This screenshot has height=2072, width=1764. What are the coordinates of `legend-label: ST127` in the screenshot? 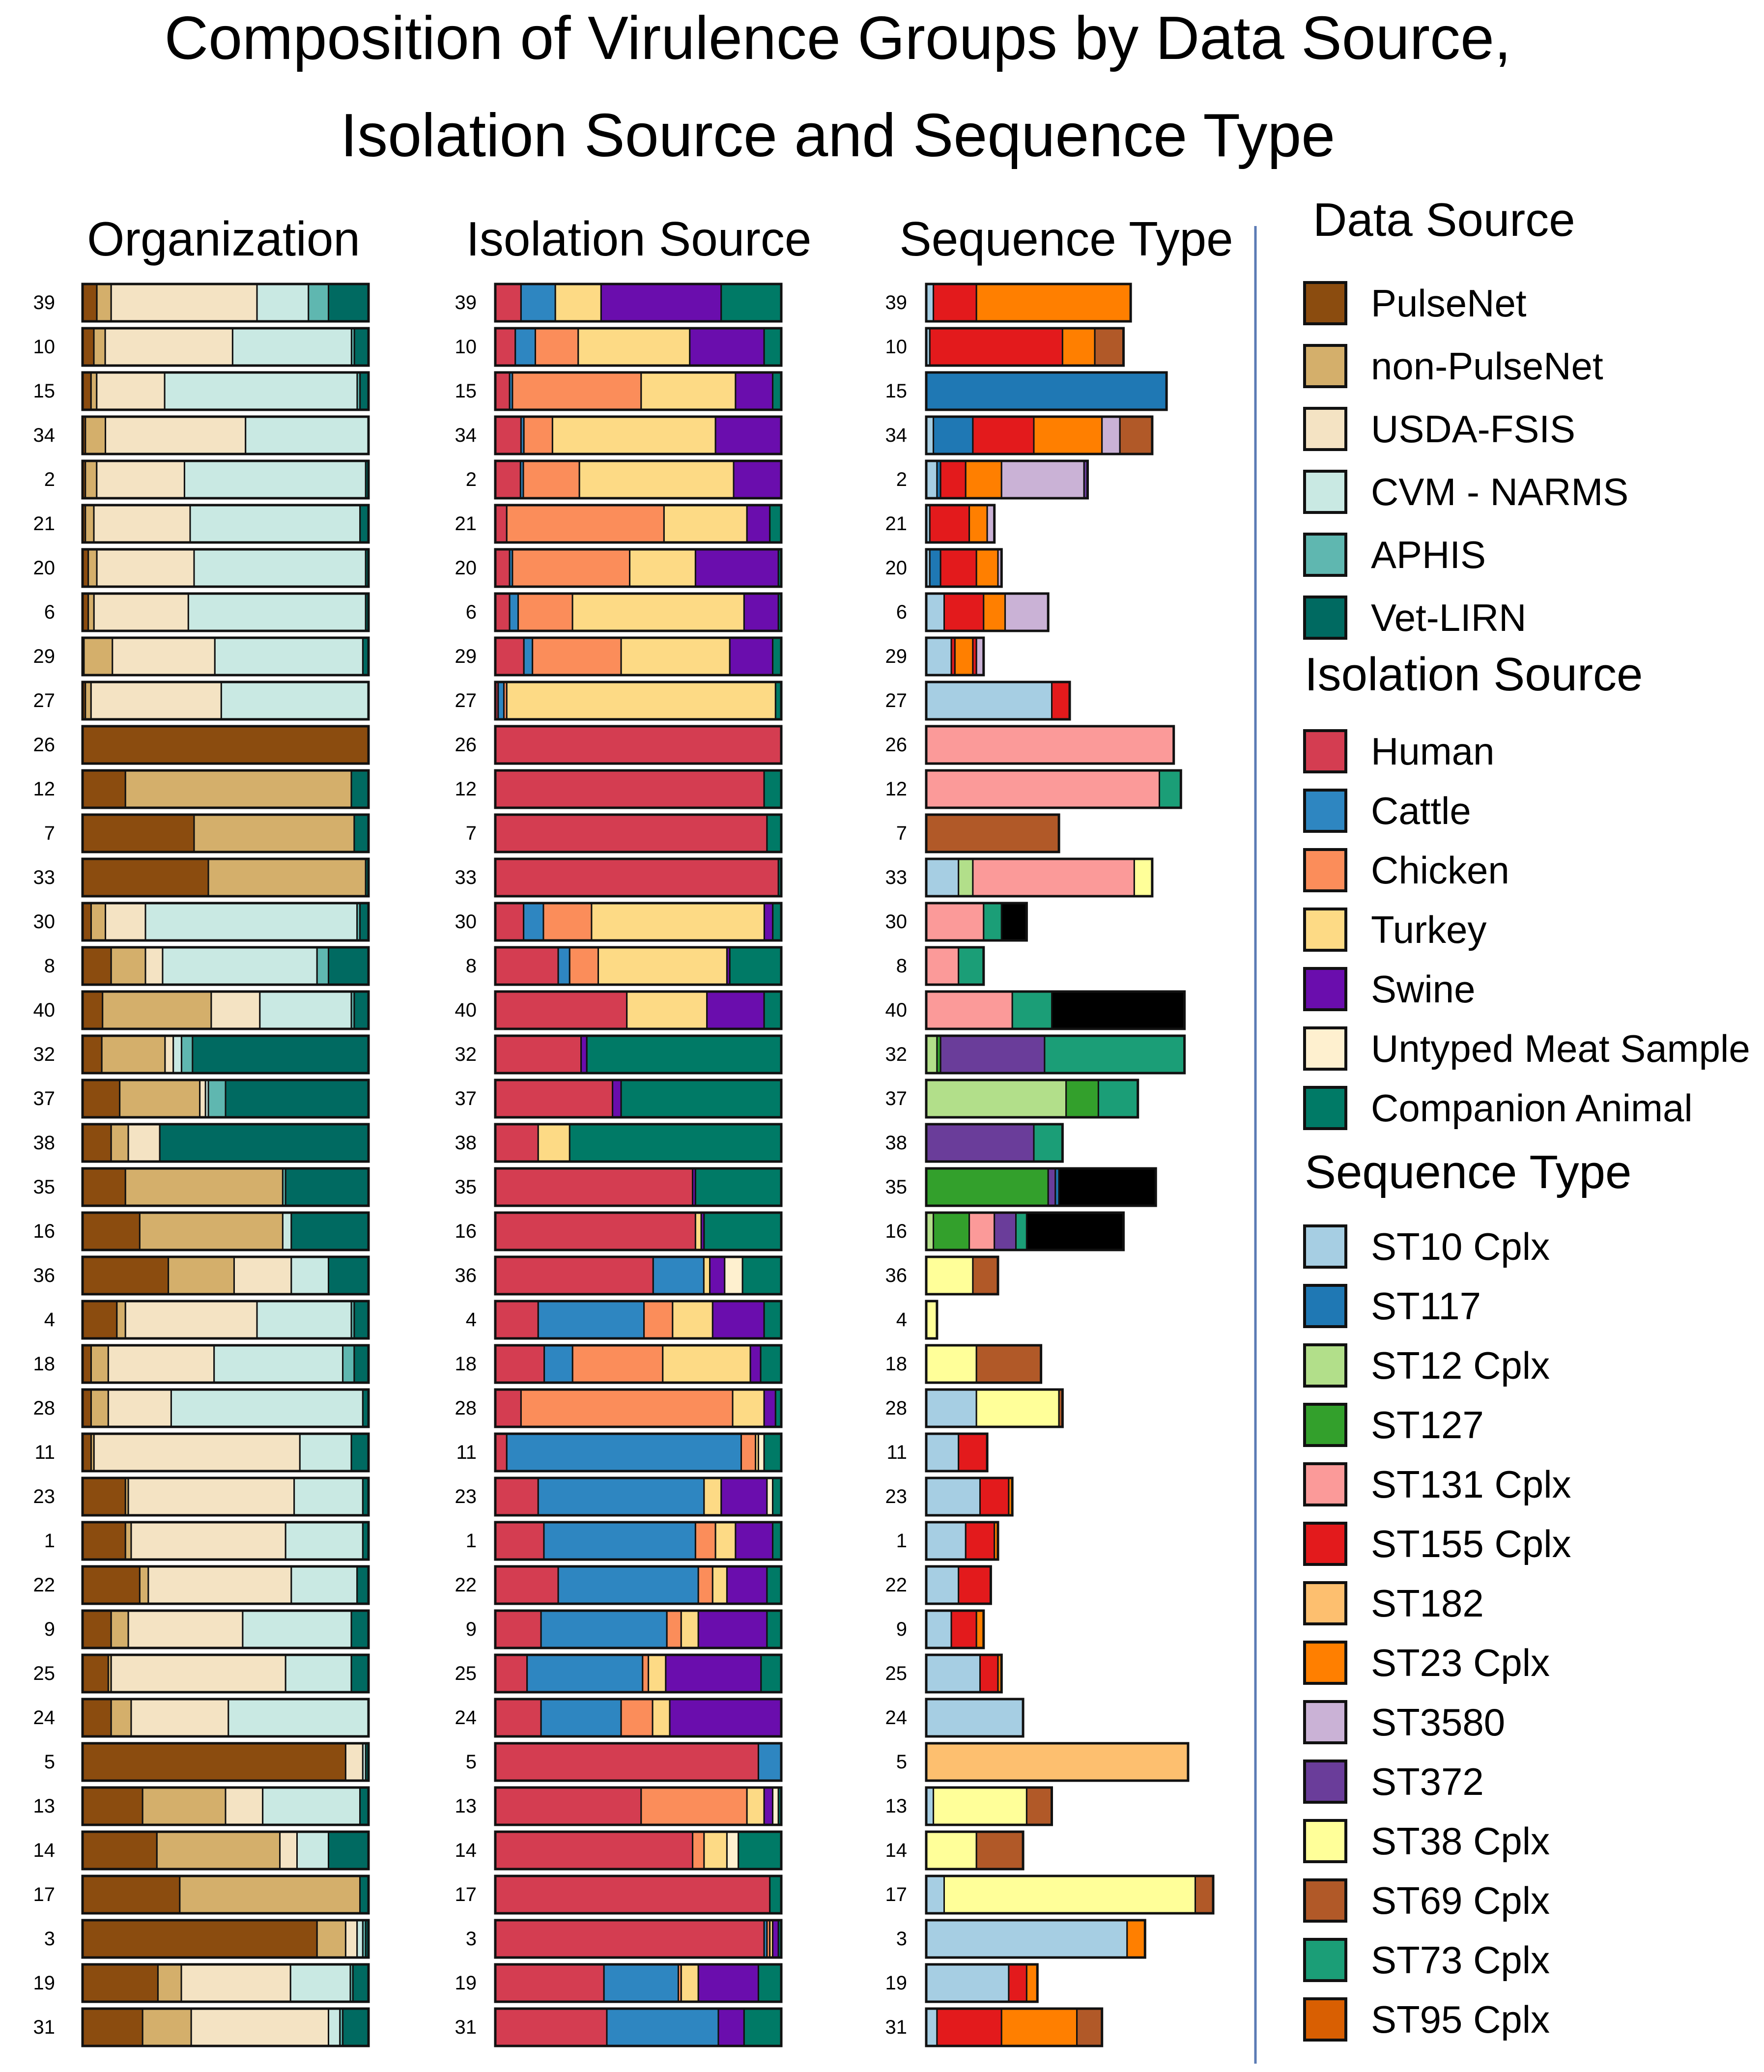 It's located at (1427, 1425).